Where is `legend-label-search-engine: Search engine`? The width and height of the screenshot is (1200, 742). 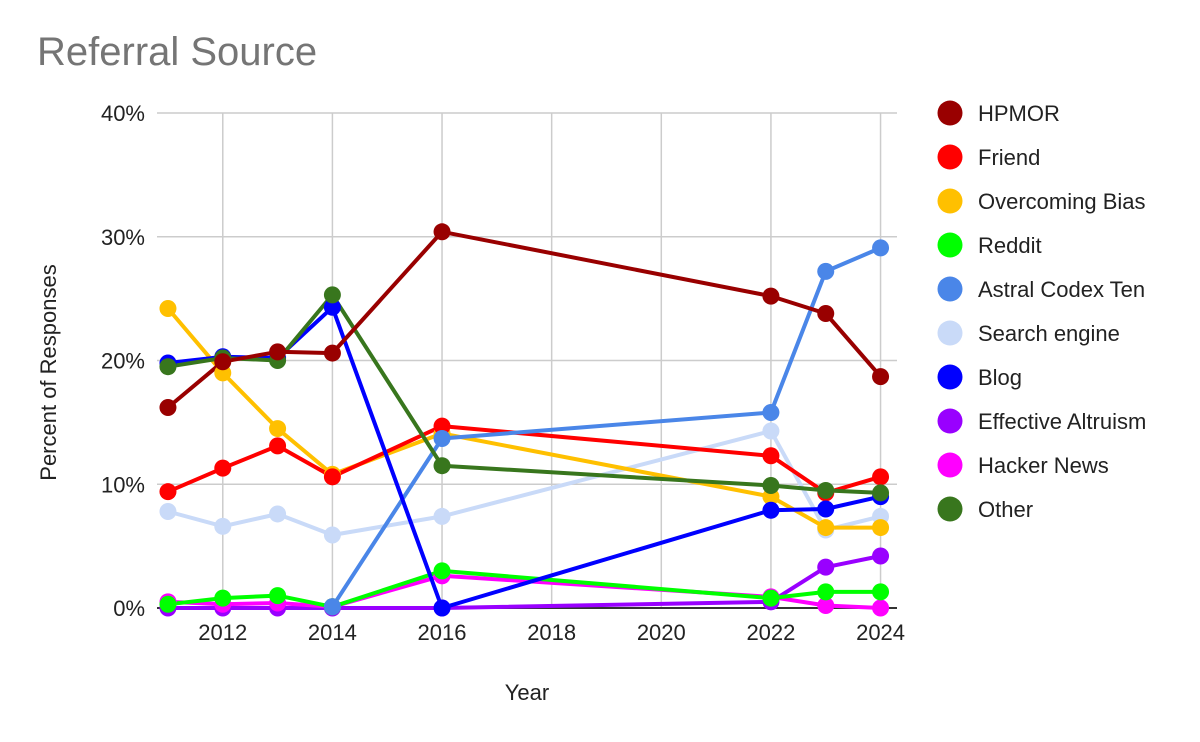 legend-label-search-engine: Search engine is located at coordinates (1049, 333).